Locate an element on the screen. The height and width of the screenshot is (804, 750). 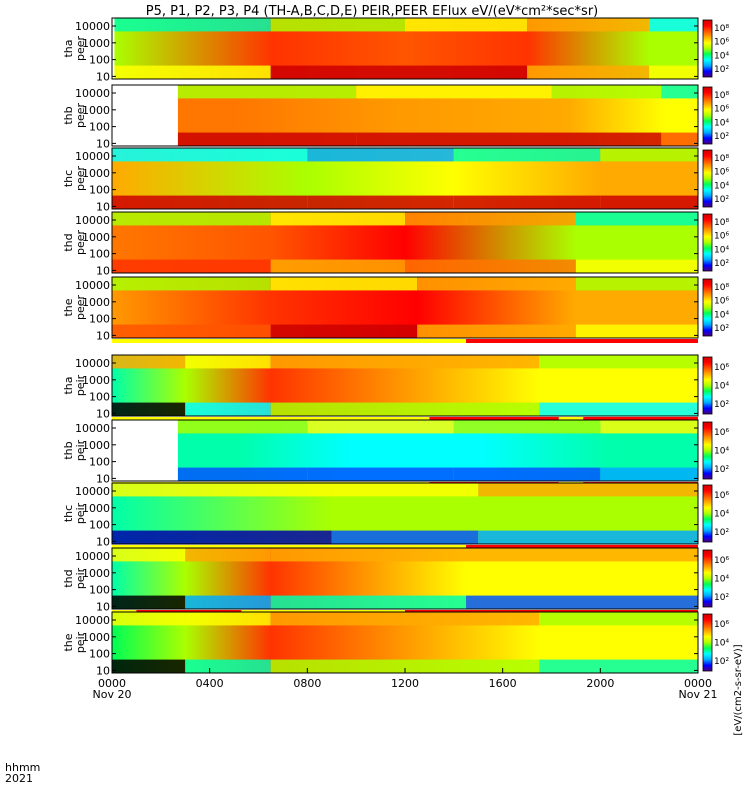
panel-label-probe: thd is located at coordinates (68, 242).